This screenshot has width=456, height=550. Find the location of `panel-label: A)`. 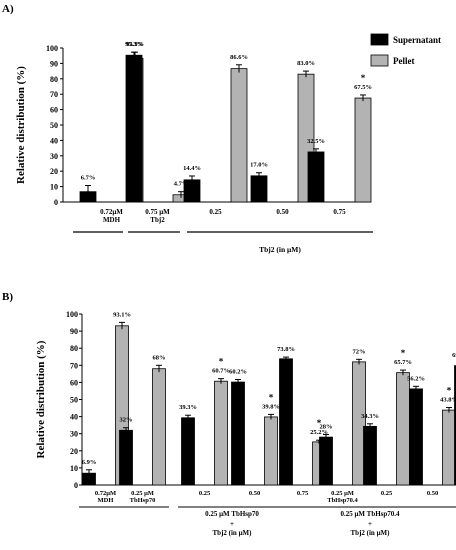

panel-label: A) is located at coordinates (8, 9).